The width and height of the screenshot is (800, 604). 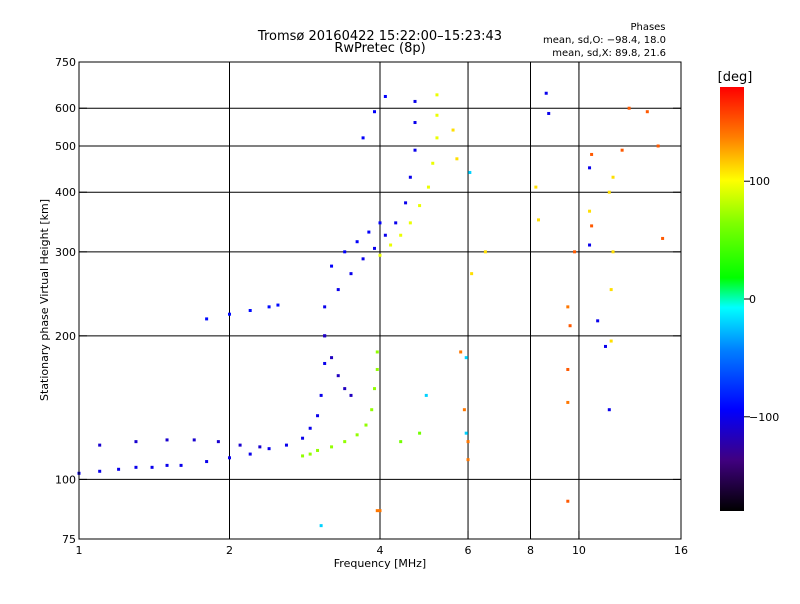 What do you see at coordinates (65, 479) in the screenshot?
I see `y-tick-label: 100` at bounding box center [65, 479].